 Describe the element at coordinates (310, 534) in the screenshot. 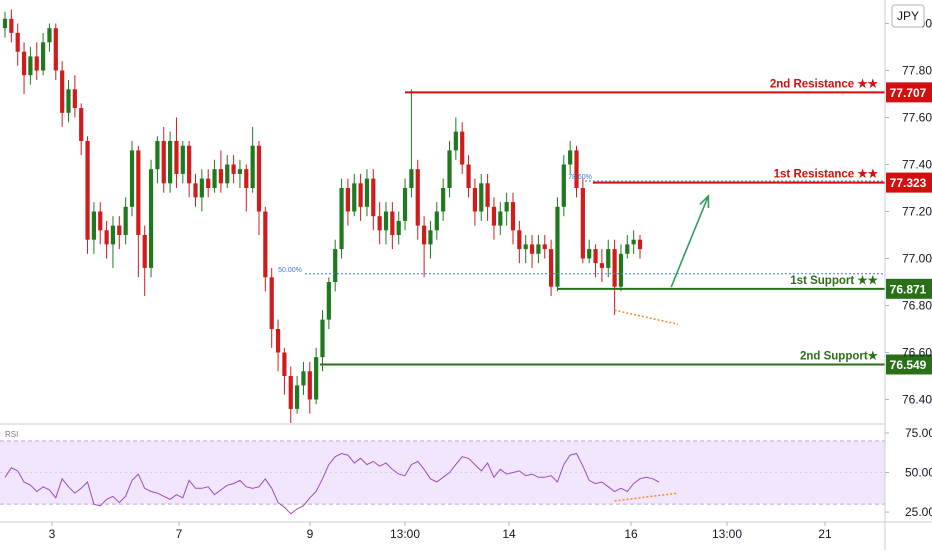

I see `time-tick-label: 9` at that location.